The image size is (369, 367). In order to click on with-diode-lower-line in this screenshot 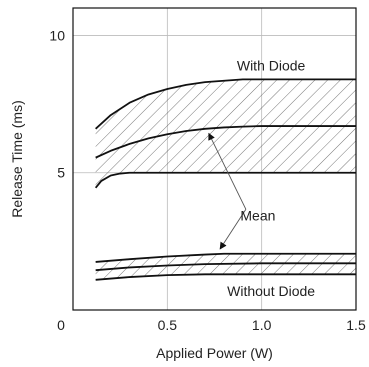, I will do `click(225, 180)`.